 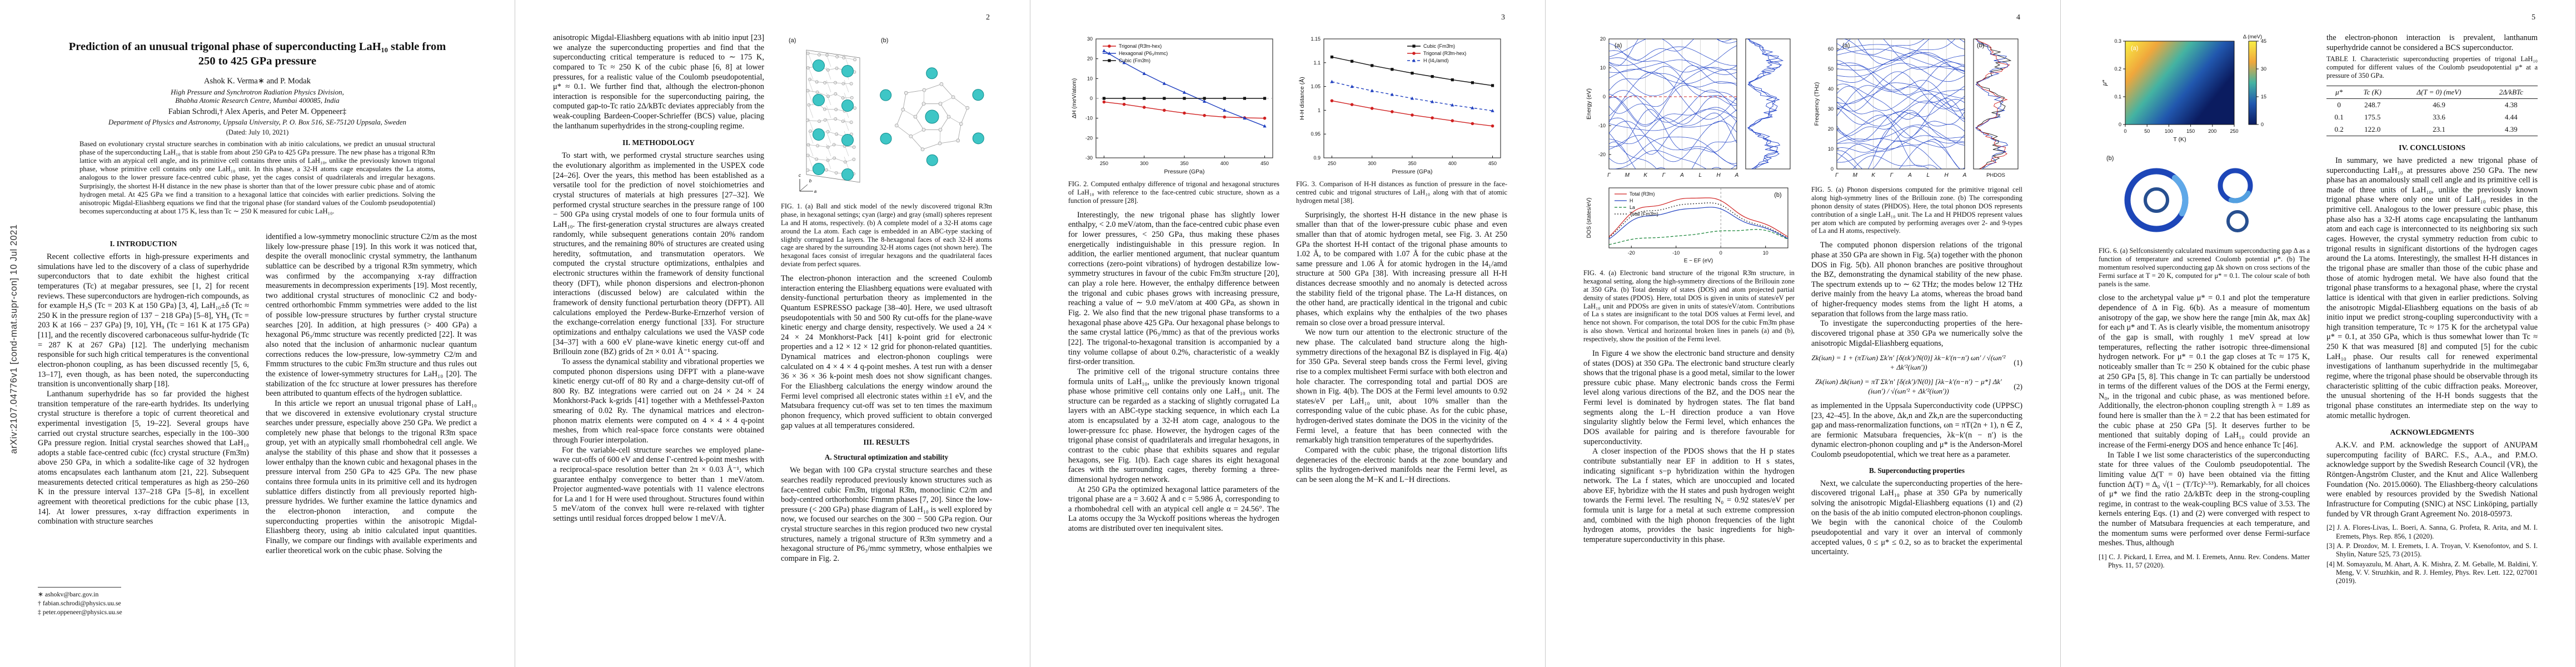 What do you see at coordinates (1644, 214) in the screenshot?
I see `svg-text: Total (Fm3̄m)` at bounding box center [1644, 214].